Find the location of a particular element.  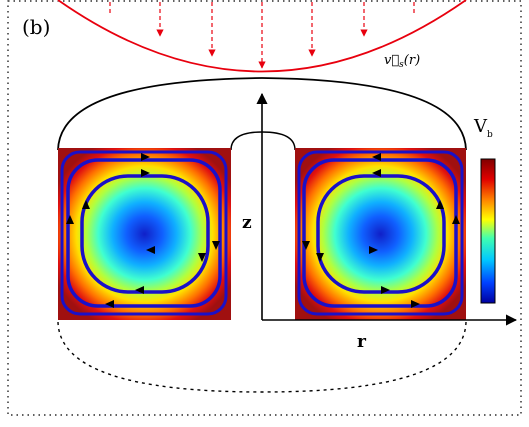

velocity-arrows is located at coordinates (262, 35).